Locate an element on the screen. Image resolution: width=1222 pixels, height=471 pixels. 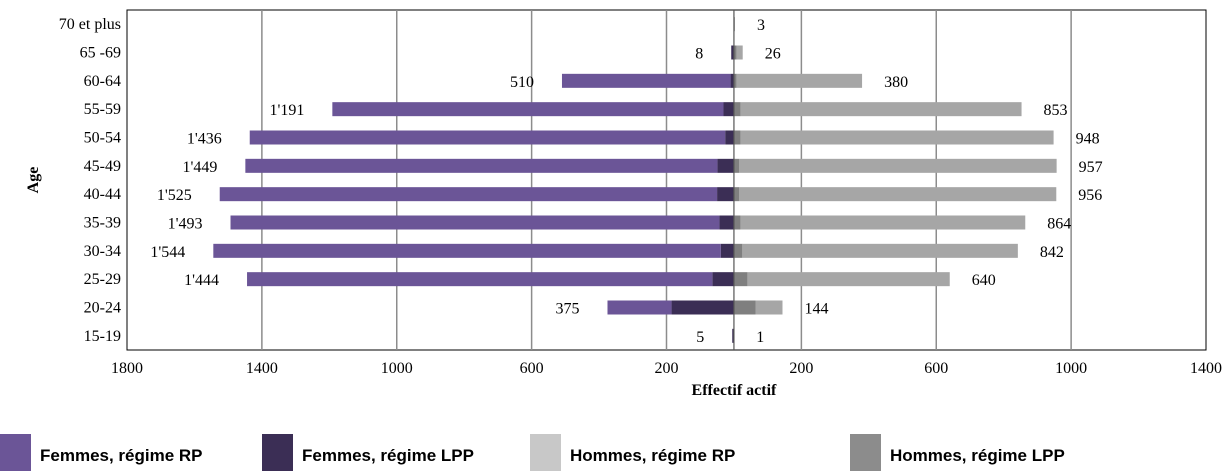
label-femmes-65-69: 8 is located at coordinates (699, 54).